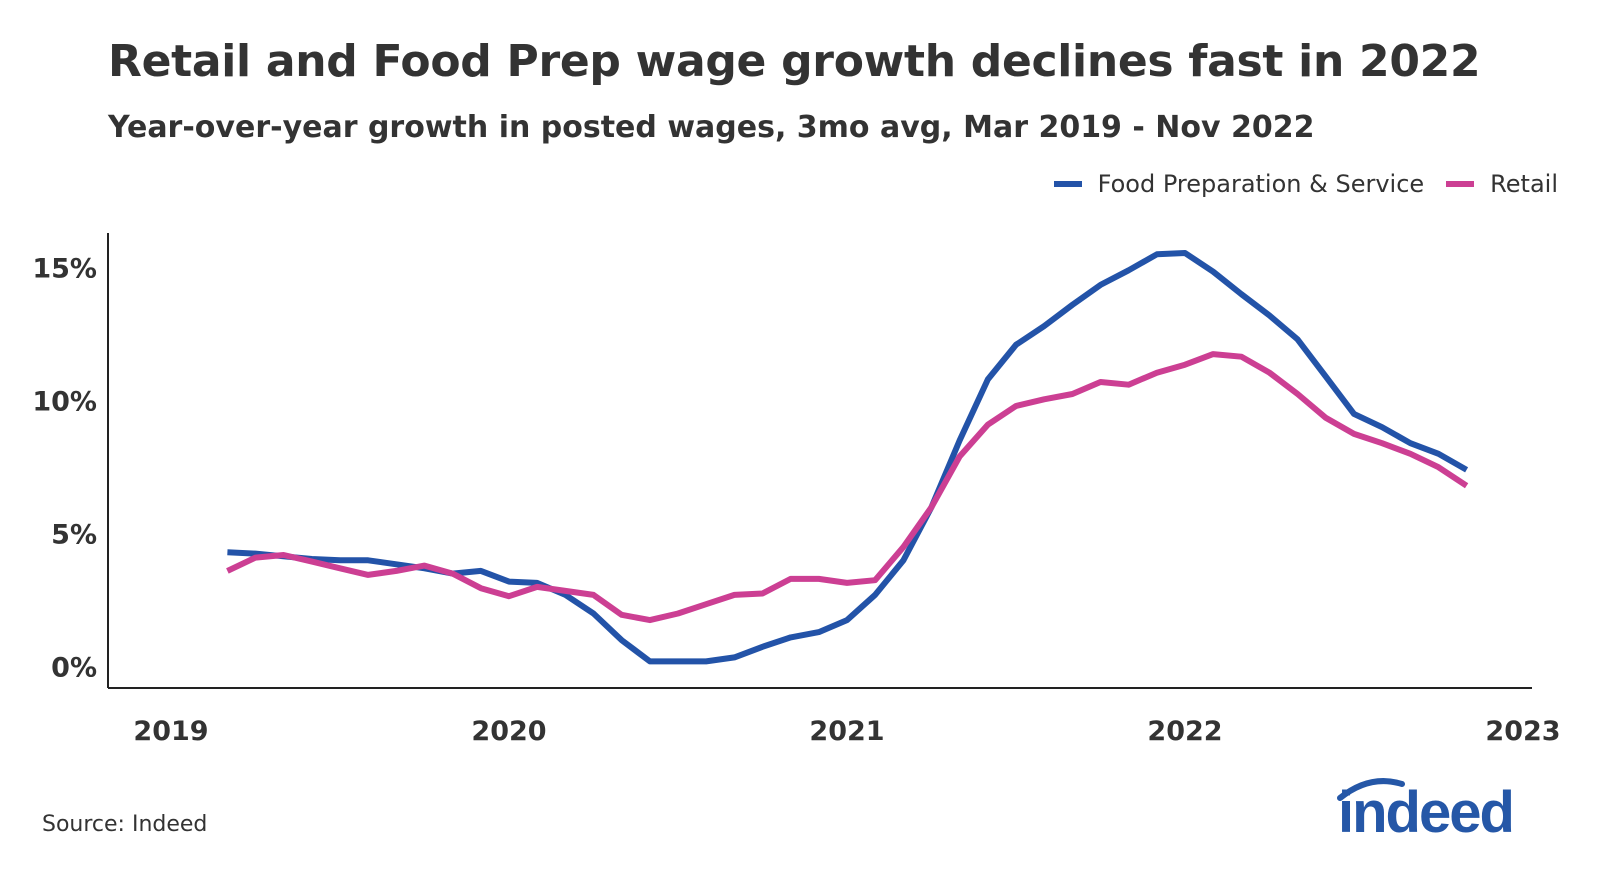  I want to click on chart-legend: Food Preparation & Service Retail, so click(1295, 184).